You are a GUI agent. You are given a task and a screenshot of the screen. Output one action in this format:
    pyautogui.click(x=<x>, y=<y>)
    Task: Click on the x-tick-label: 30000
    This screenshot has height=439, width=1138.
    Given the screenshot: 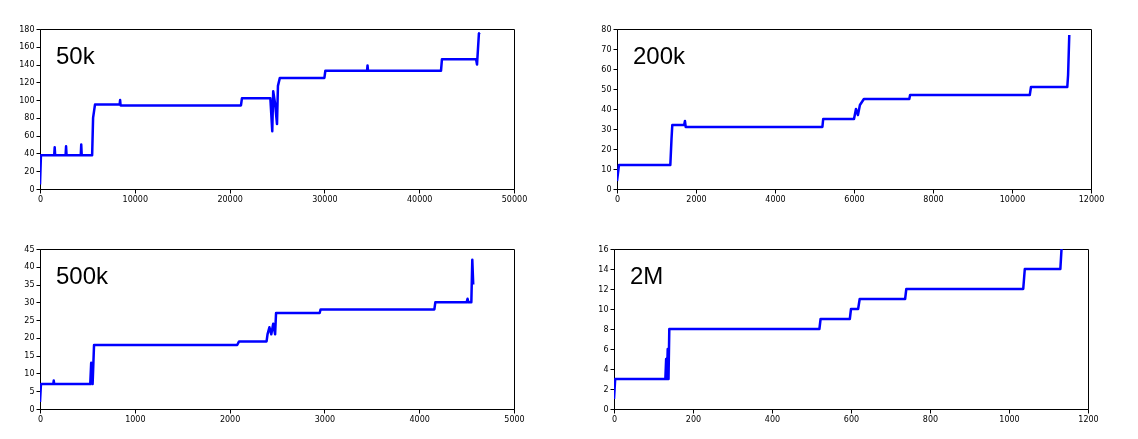 What is the action you would take?
    pyautogui.click(x=325, y=199)
    